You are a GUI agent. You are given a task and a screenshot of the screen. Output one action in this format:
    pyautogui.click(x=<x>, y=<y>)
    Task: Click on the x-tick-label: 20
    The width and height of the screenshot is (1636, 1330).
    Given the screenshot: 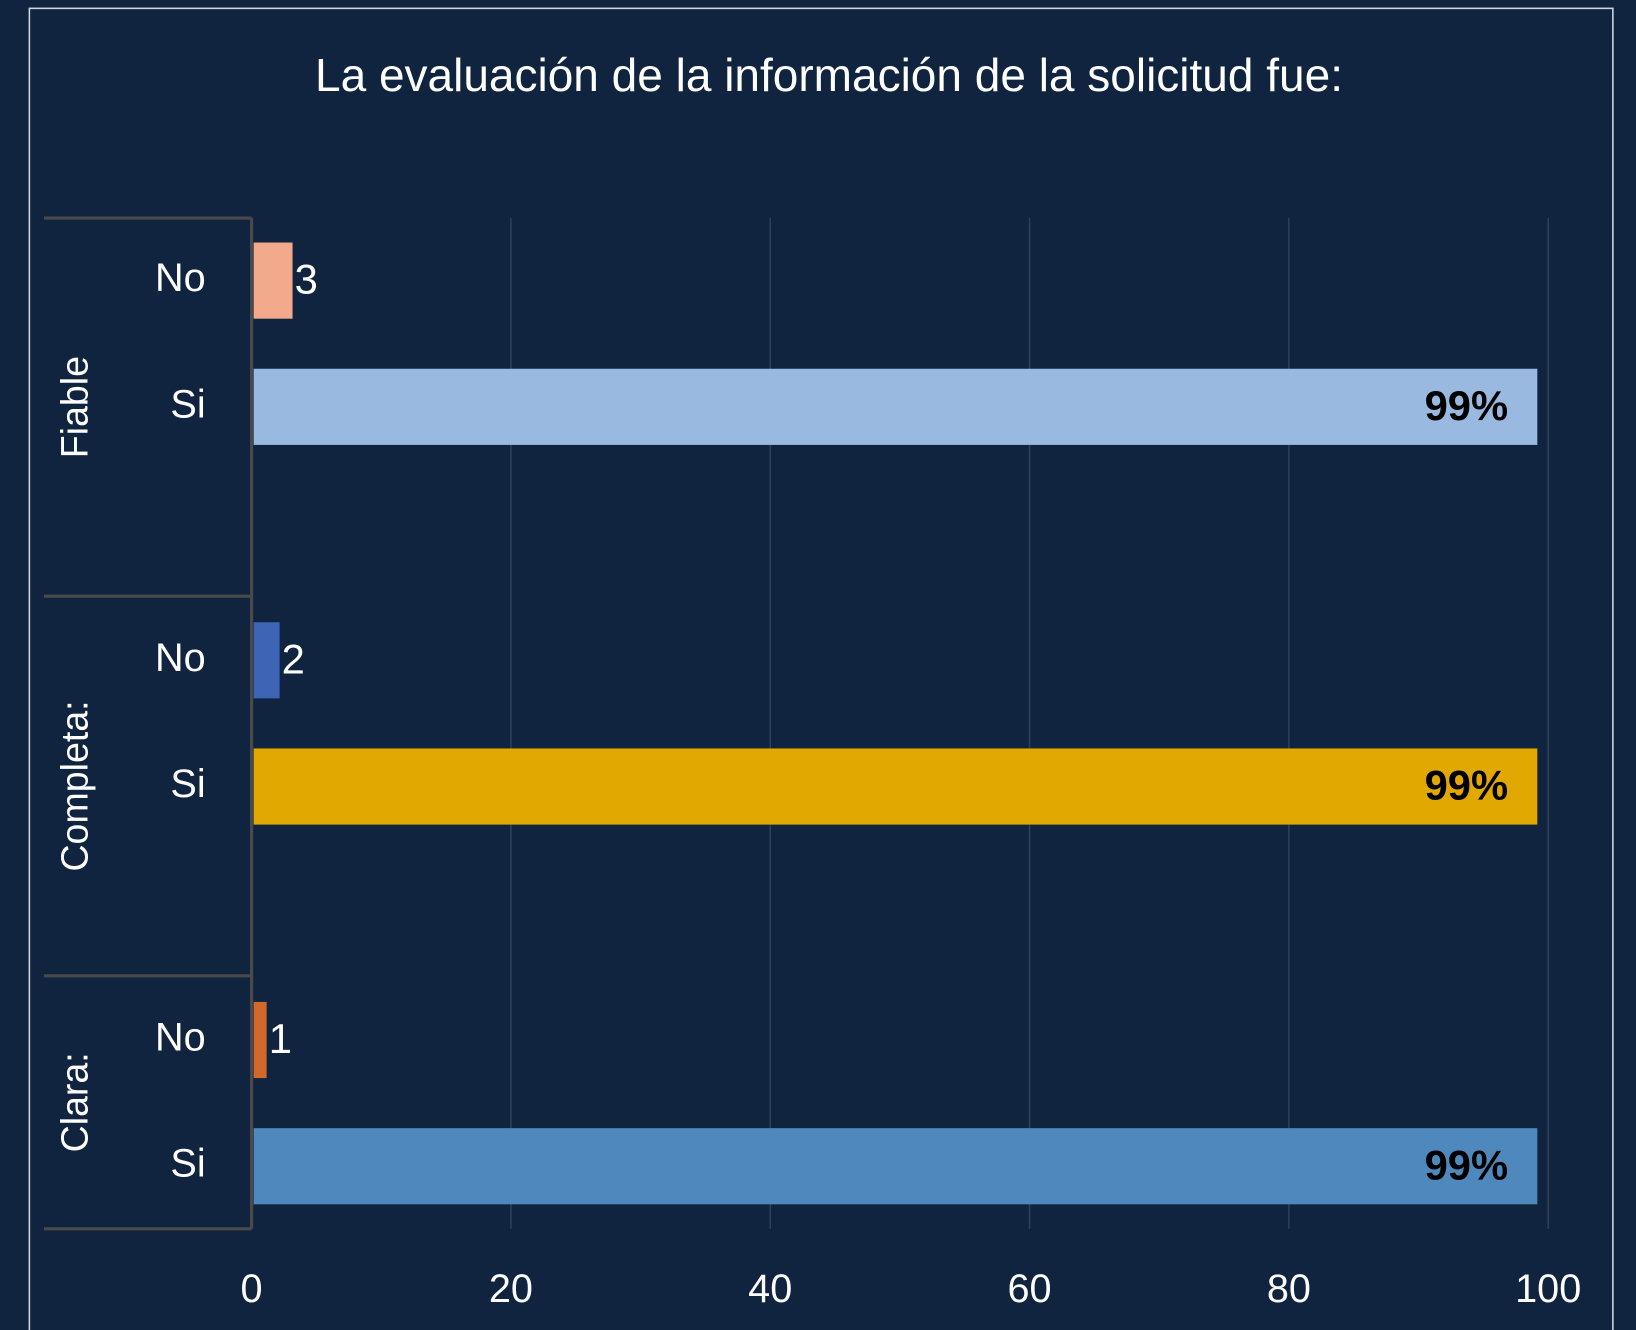 What is the action you would take?
    pyautogui.click(x=511, y=1289)
    